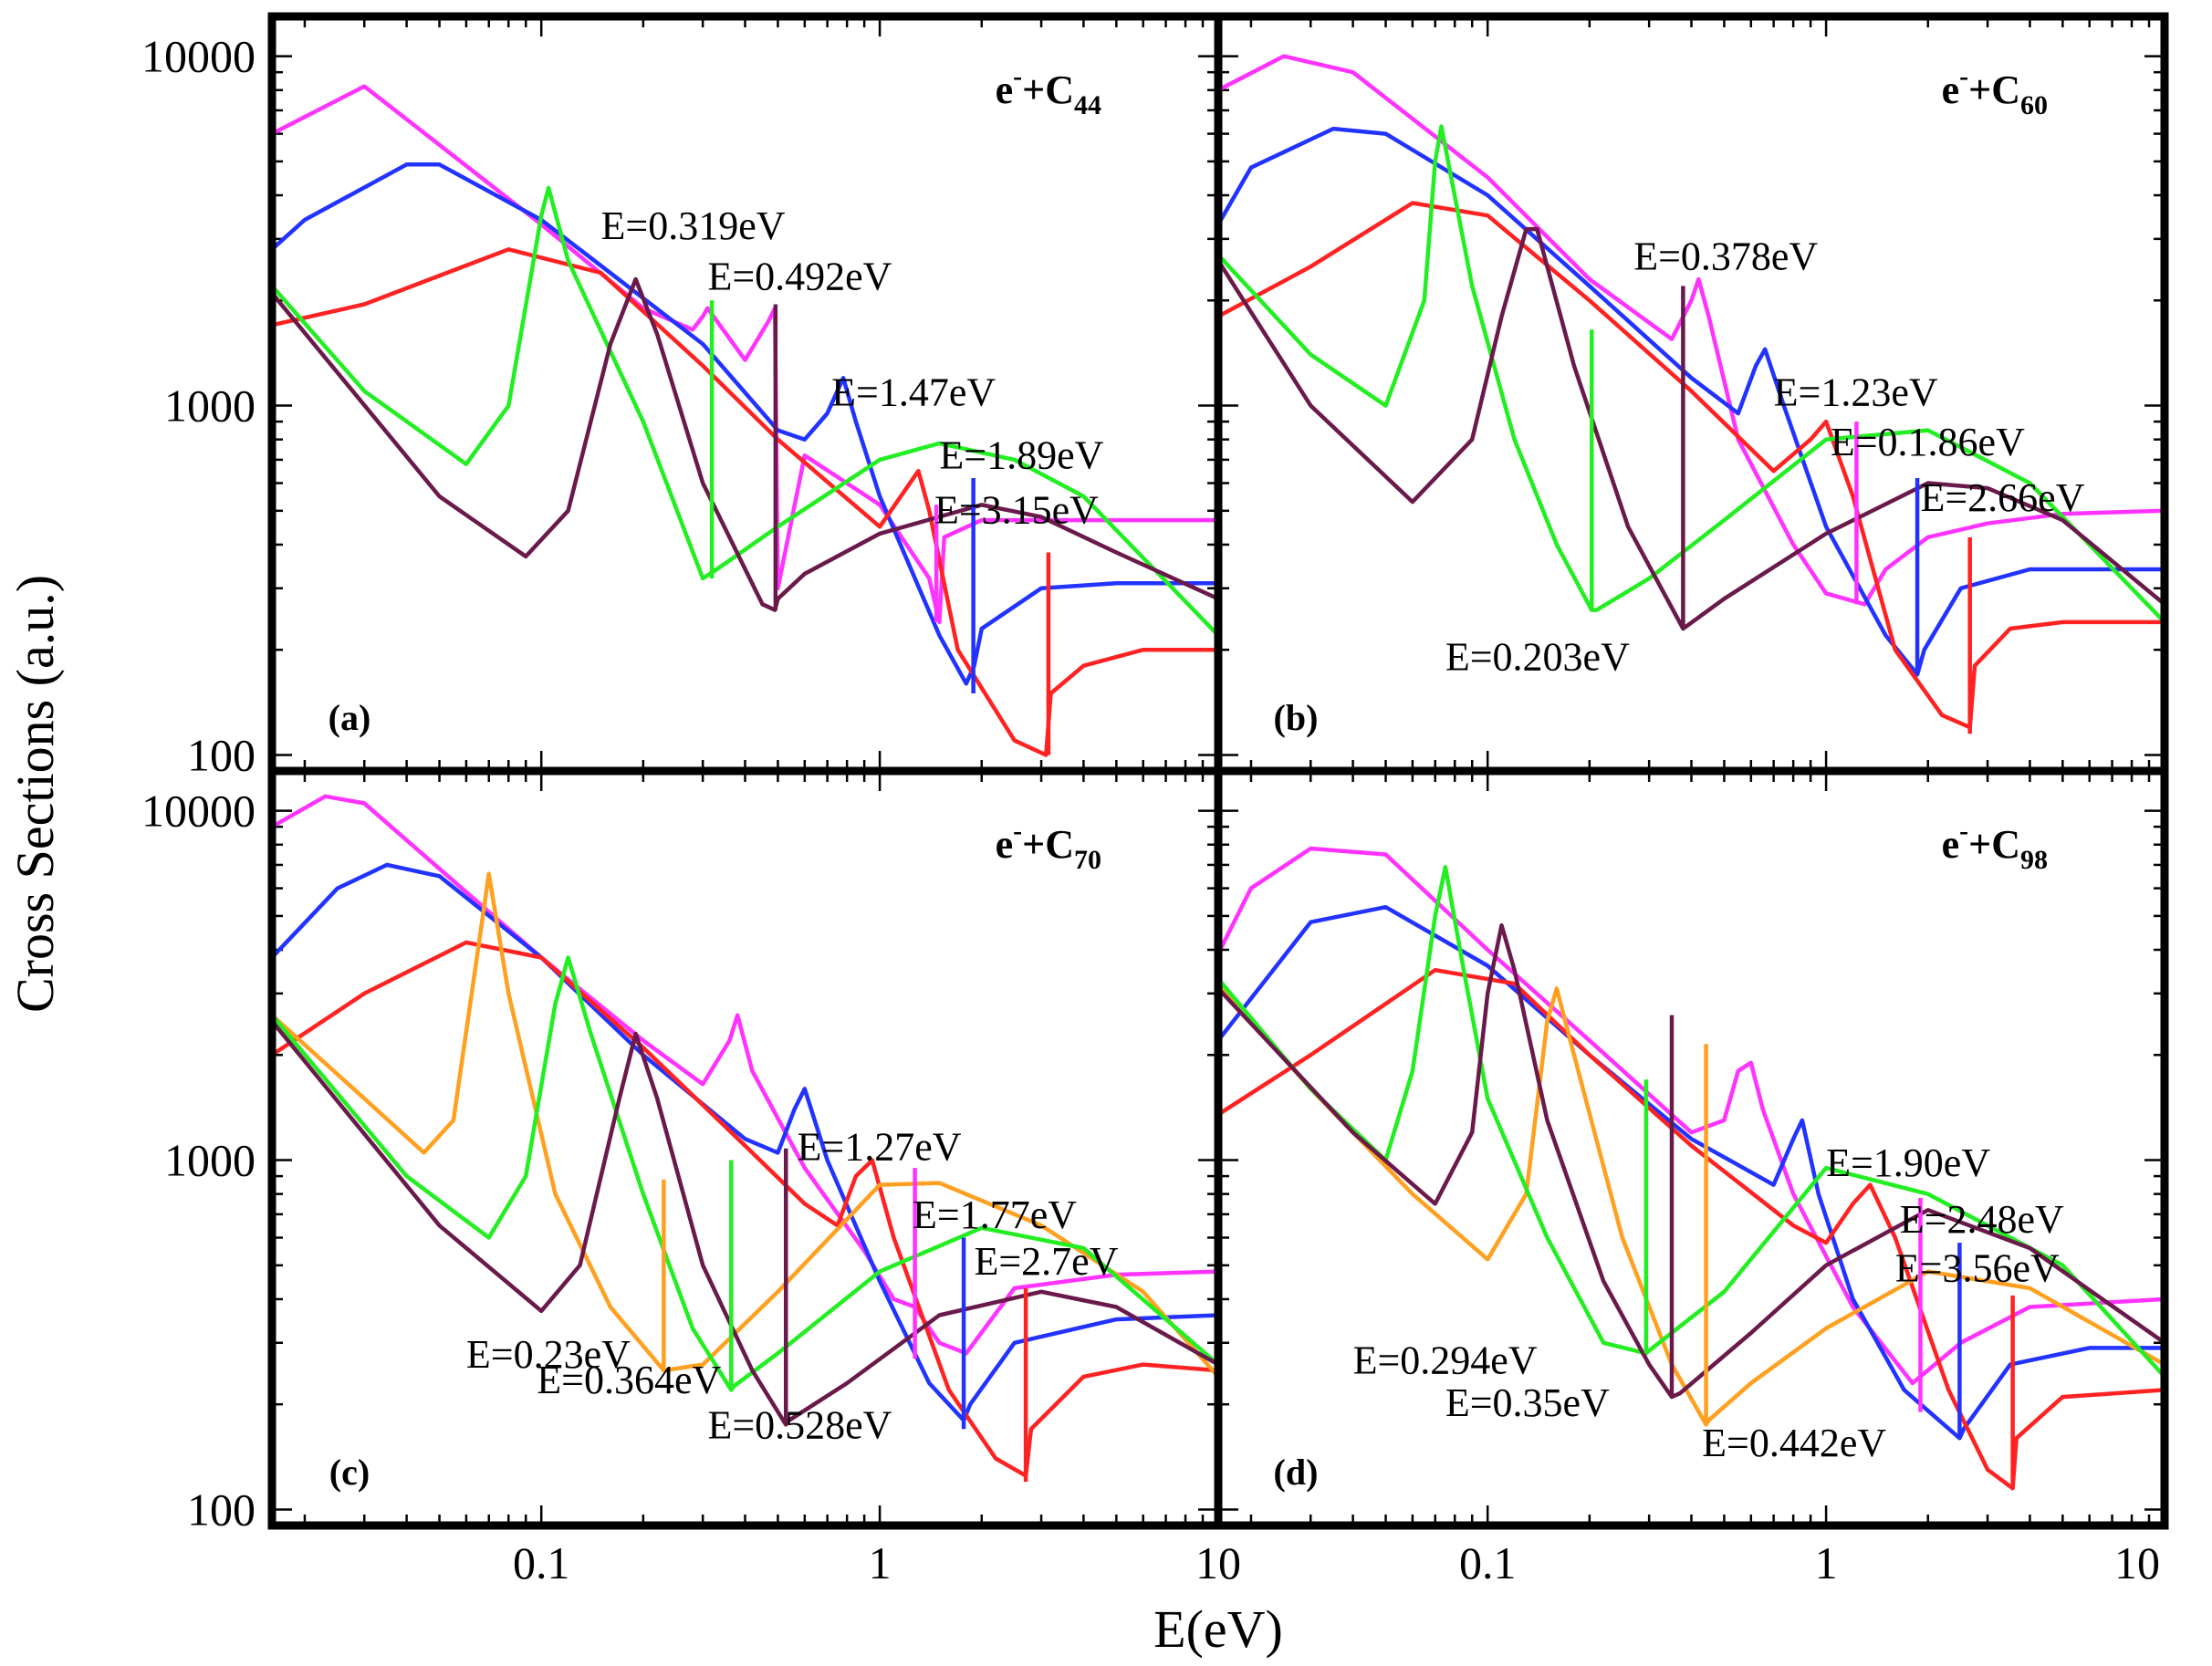 The height and width of the screenshot is (1666, 2212). I want to click on energy-annotation: E=0.294eV, so click(1445, 1360).